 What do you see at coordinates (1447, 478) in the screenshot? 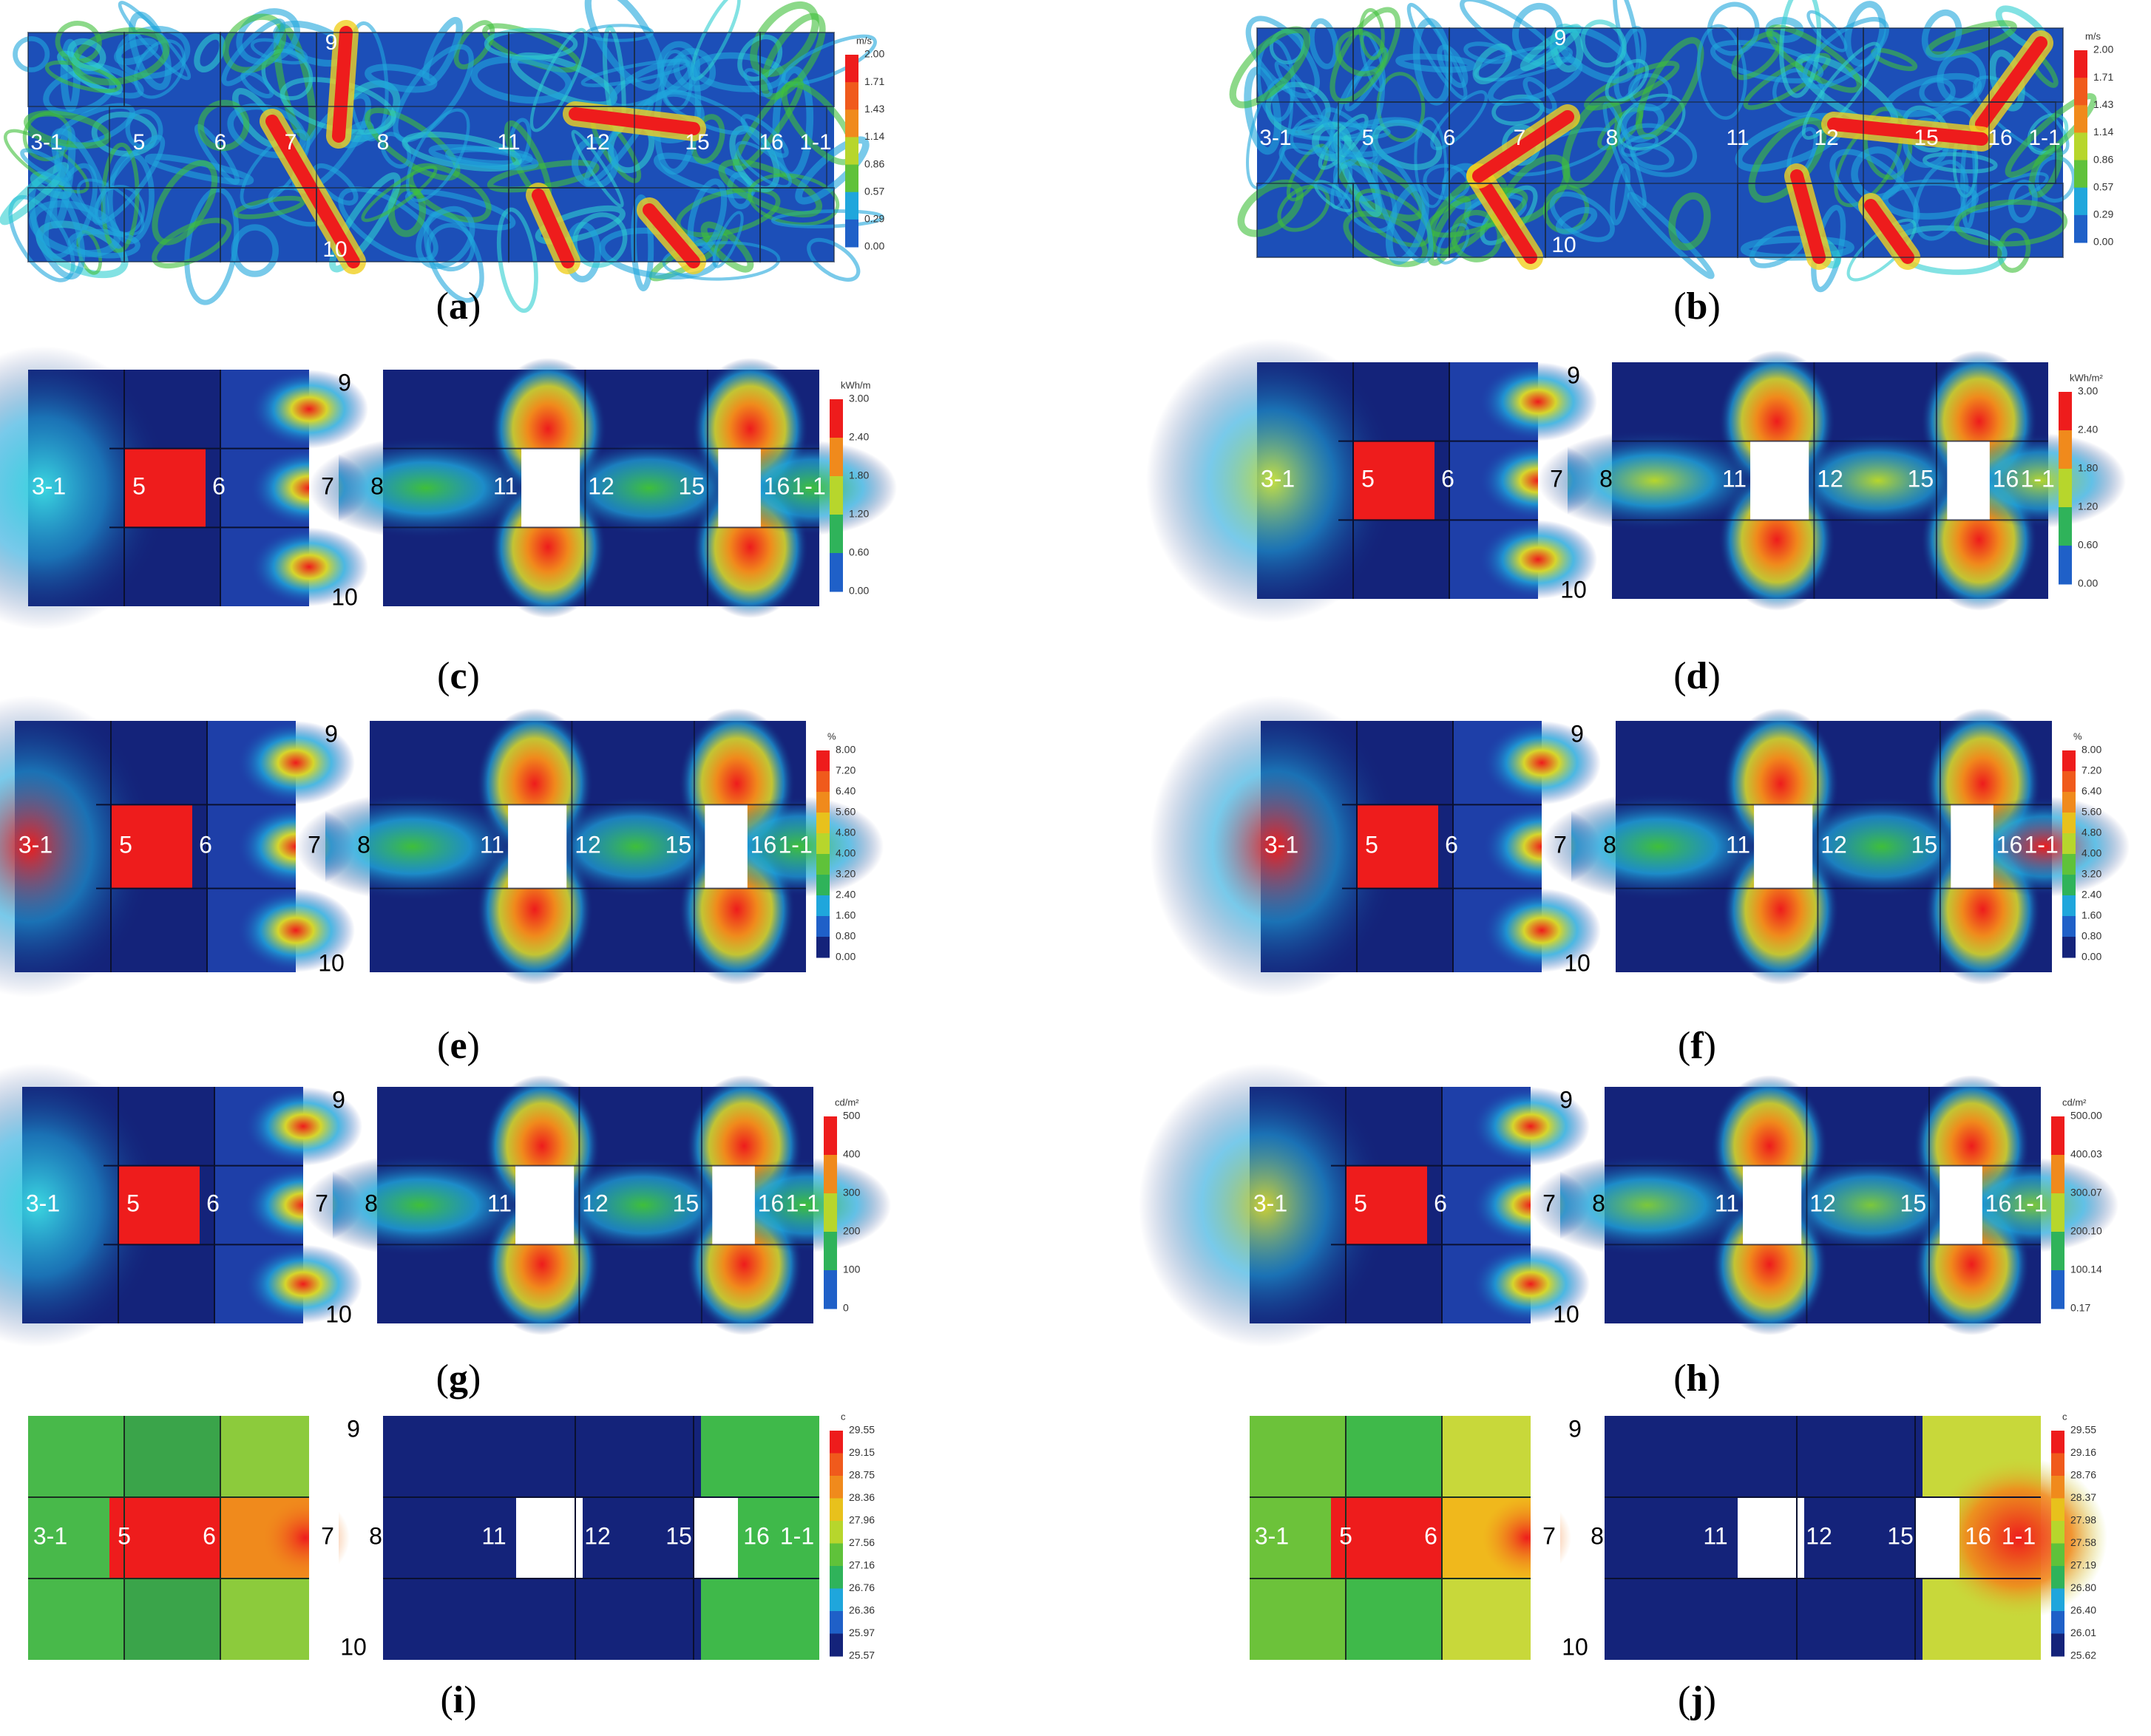
I see `place-label: 6` at bounding box center [1447, 478].